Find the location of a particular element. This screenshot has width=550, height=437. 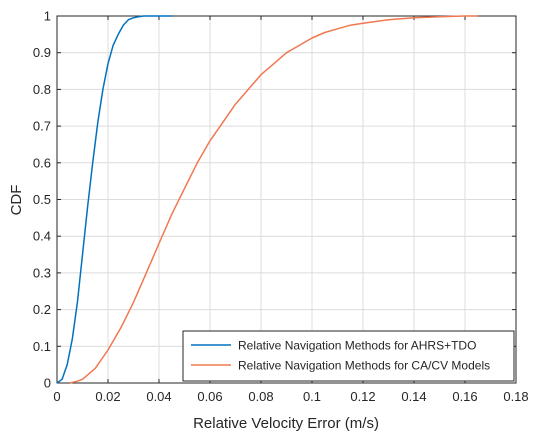

legend-box is located at coordinates (348, 356).